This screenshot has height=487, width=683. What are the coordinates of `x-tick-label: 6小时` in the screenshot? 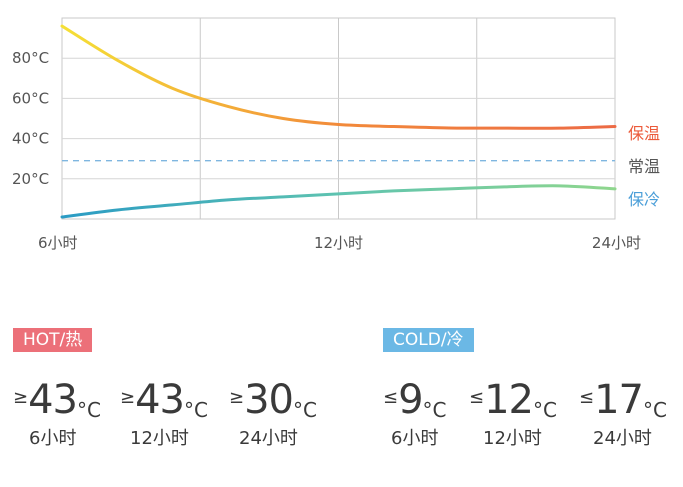 It's located at (58, 243).